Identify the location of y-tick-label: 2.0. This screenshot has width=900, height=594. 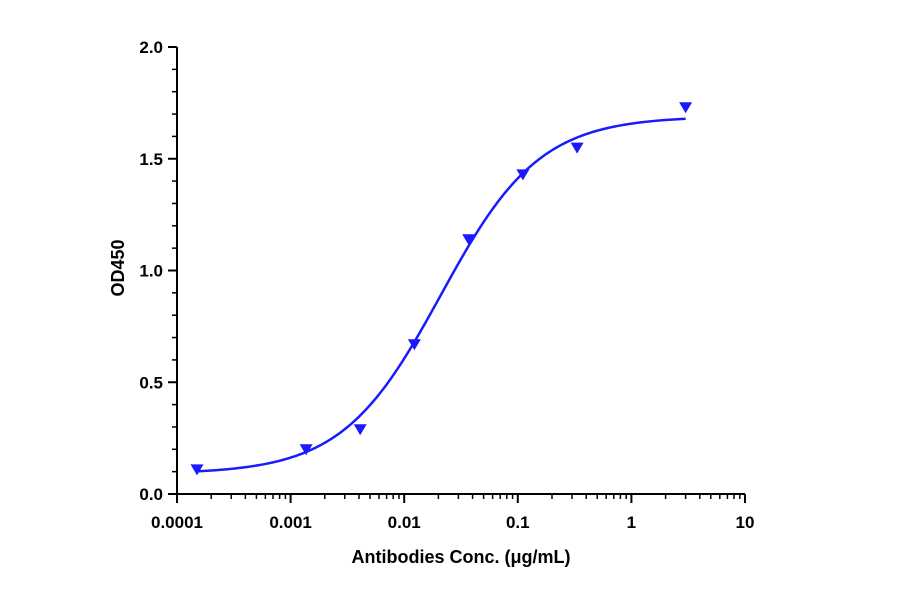
(151, 47).